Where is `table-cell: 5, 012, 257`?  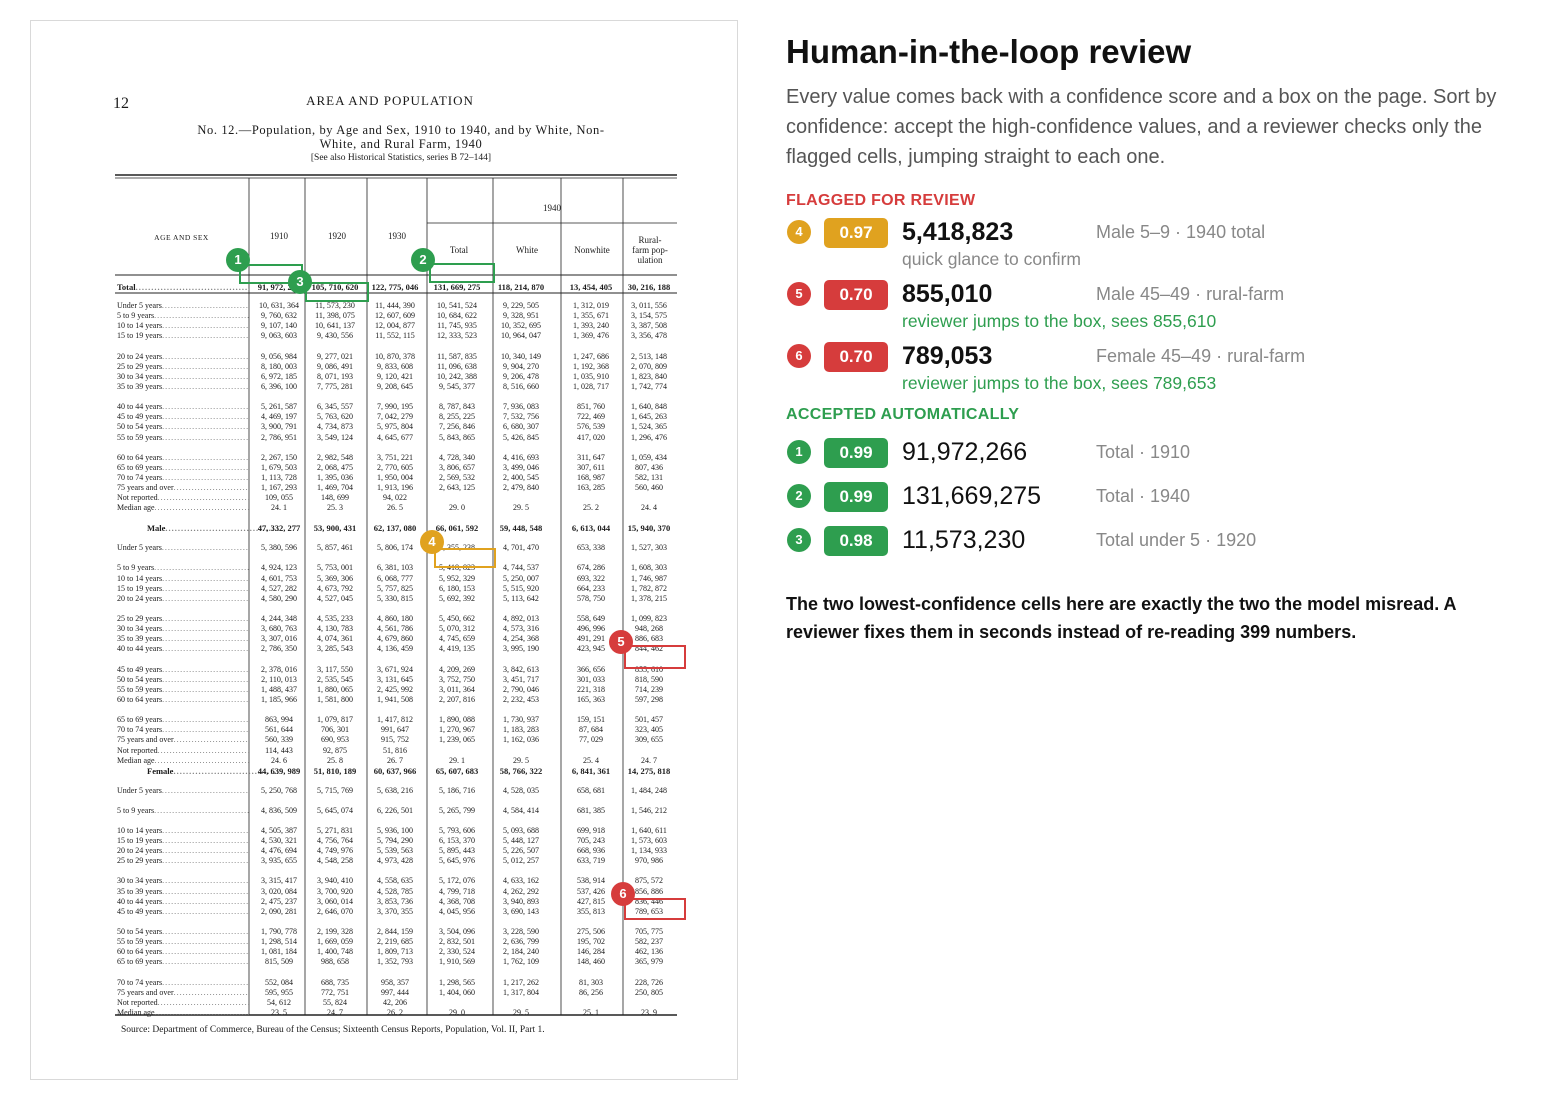 table-cell: 5, 012, 257 is located at coordinates (521, 861).